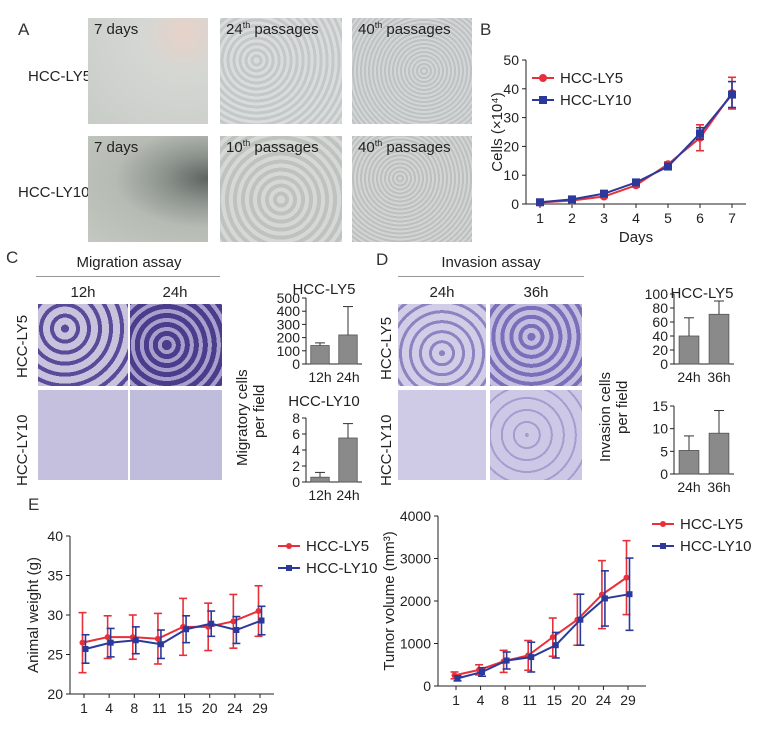 The image size is (762, 731). Describe the element at coordinates (296, 434) in the screenshot. I see `y-tick-label: 6` at that location.